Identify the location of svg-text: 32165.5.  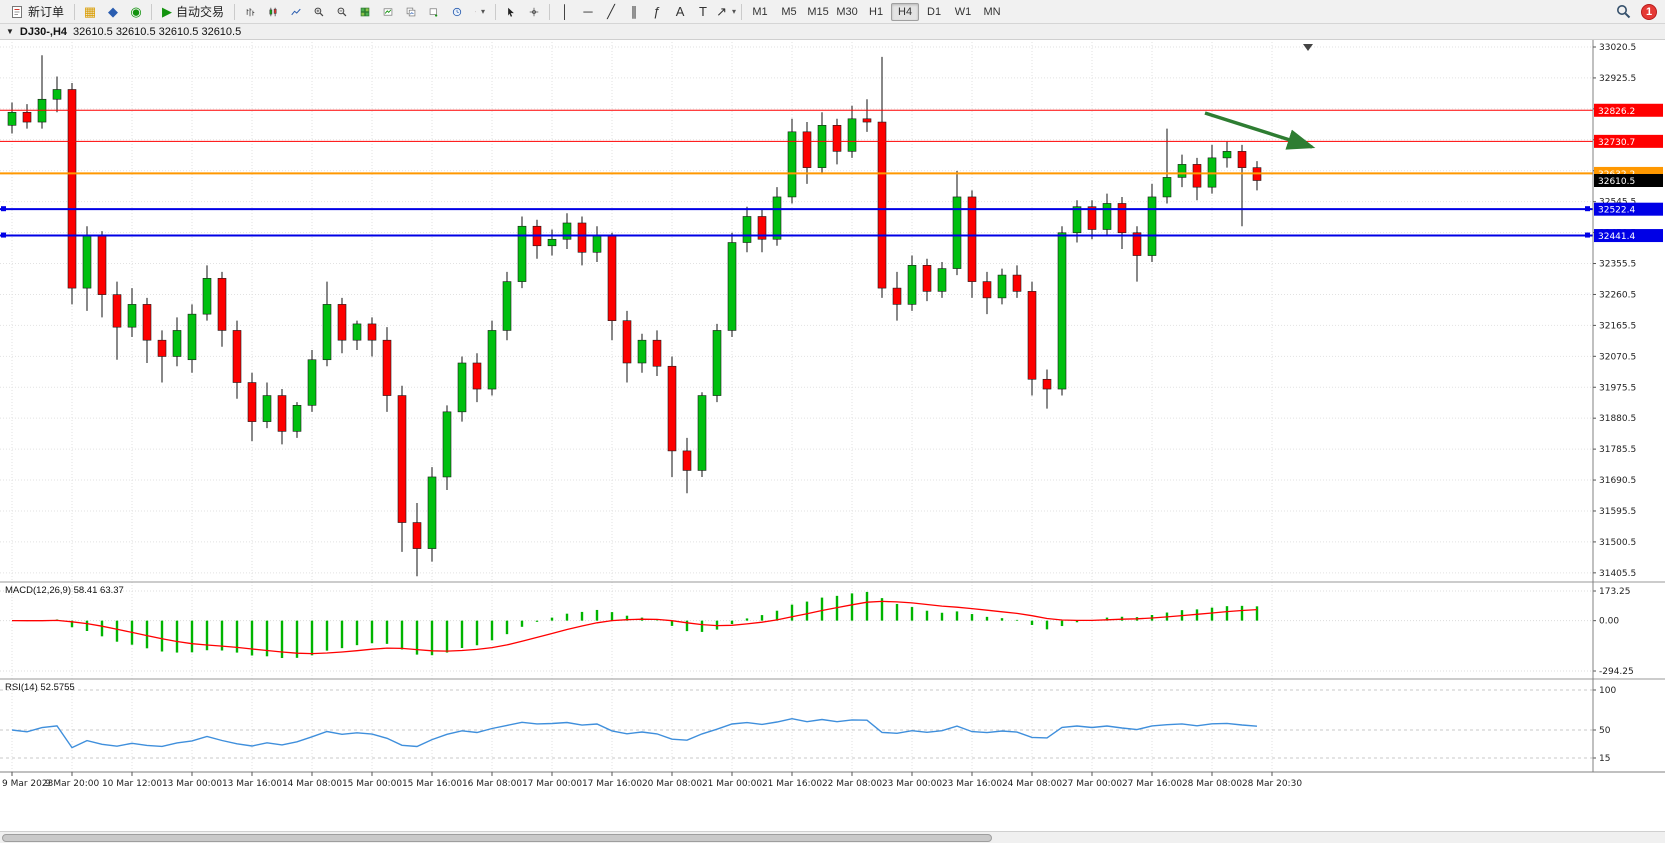
(1617, 326).